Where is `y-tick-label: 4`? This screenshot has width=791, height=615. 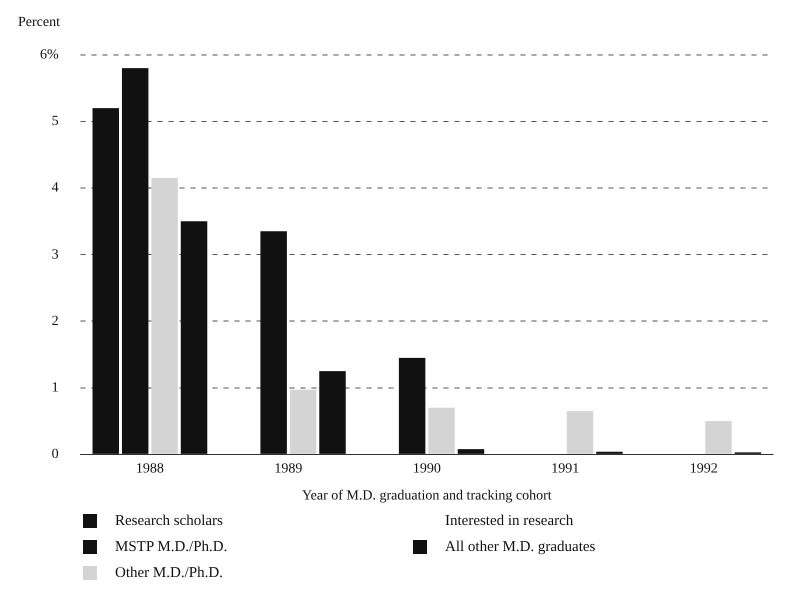 y-tick-label: 4 is located at coordinates (55, 188).